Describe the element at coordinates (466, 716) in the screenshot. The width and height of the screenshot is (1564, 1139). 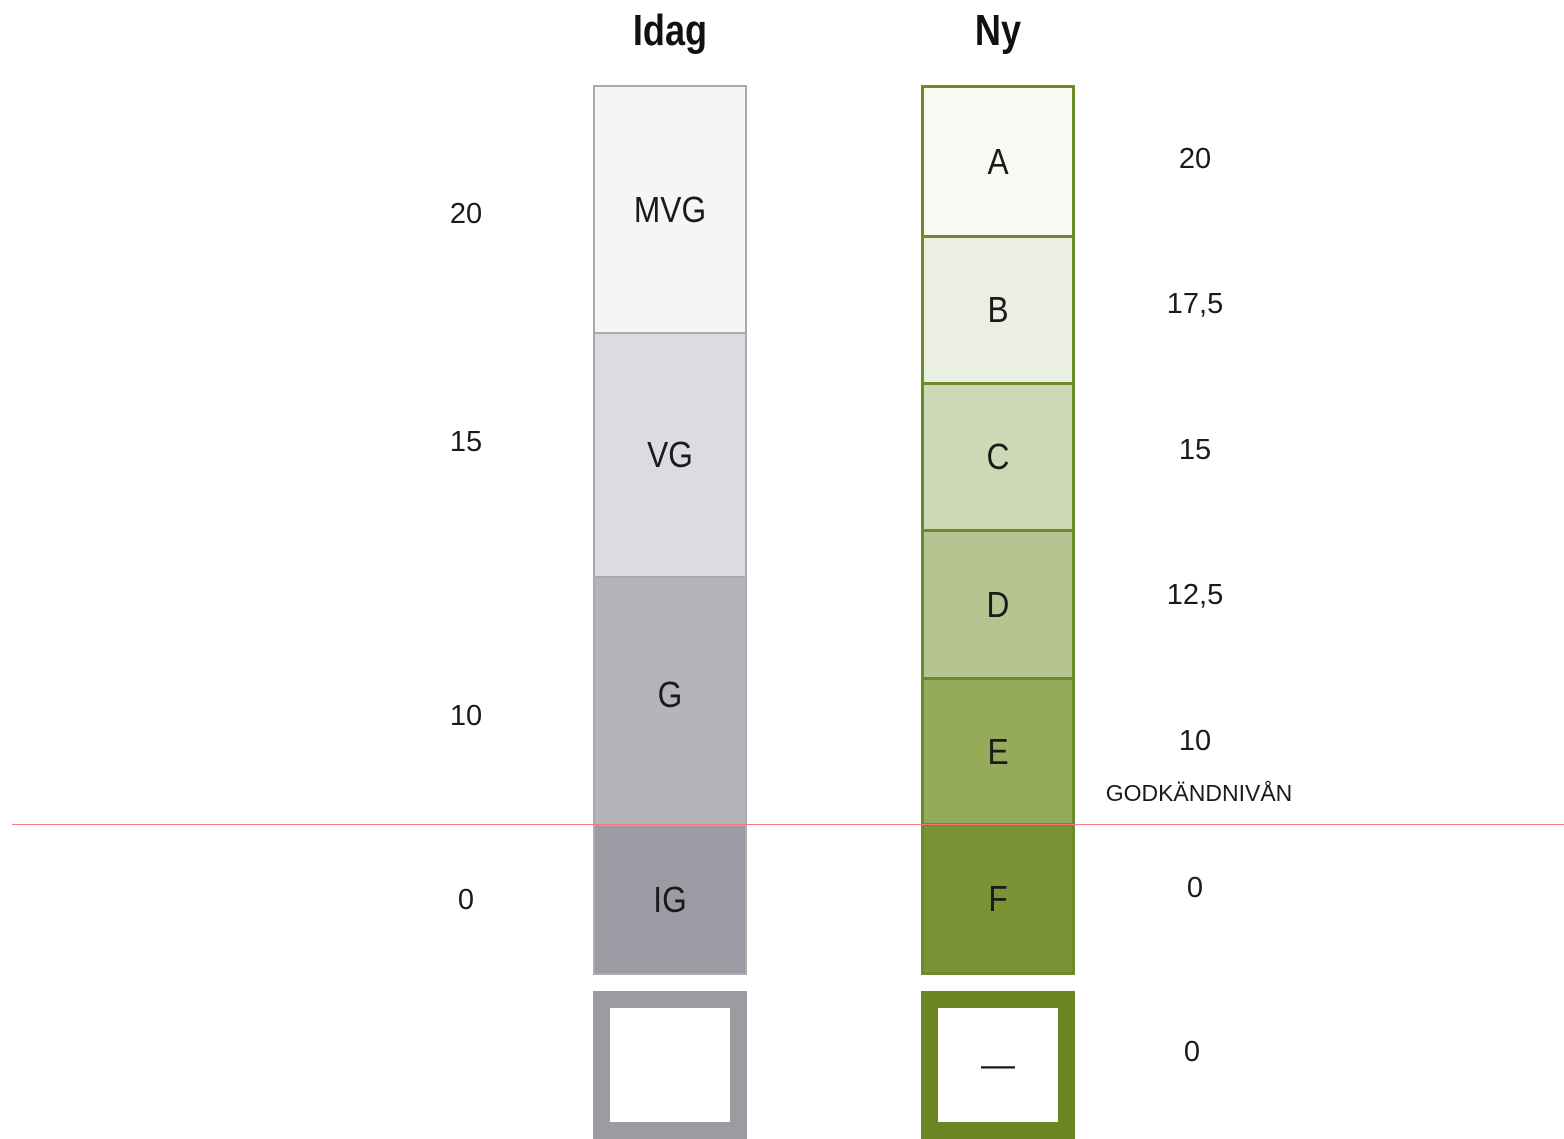
I see `old-points-g: 10` at that location.